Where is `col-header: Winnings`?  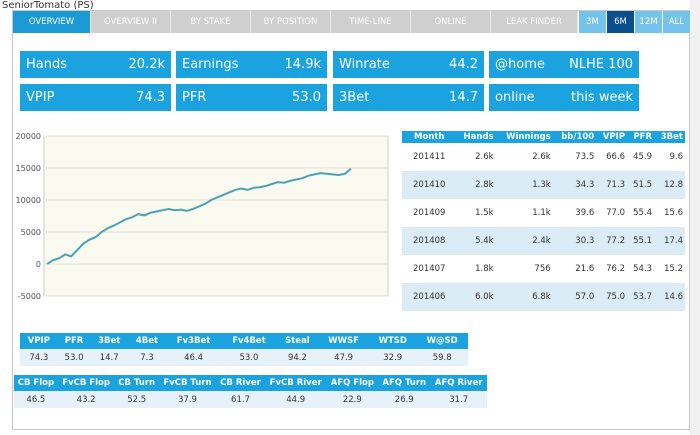
col-header: Winnings is located at coordinates (524, 137).